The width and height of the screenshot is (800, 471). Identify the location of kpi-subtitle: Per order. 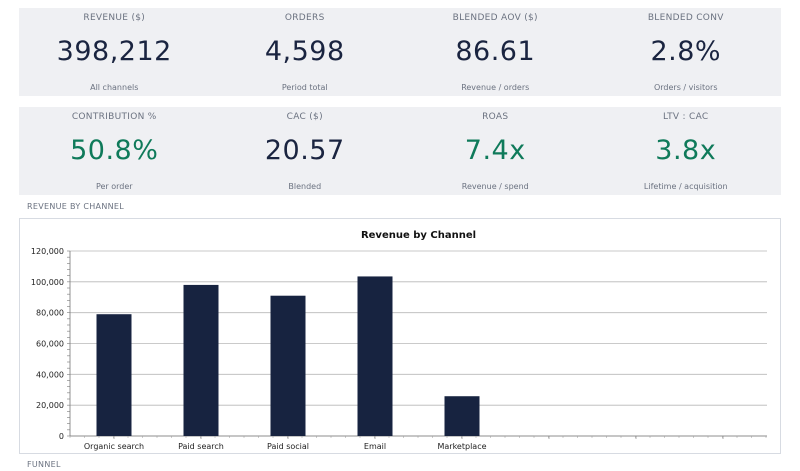
(114, 186).